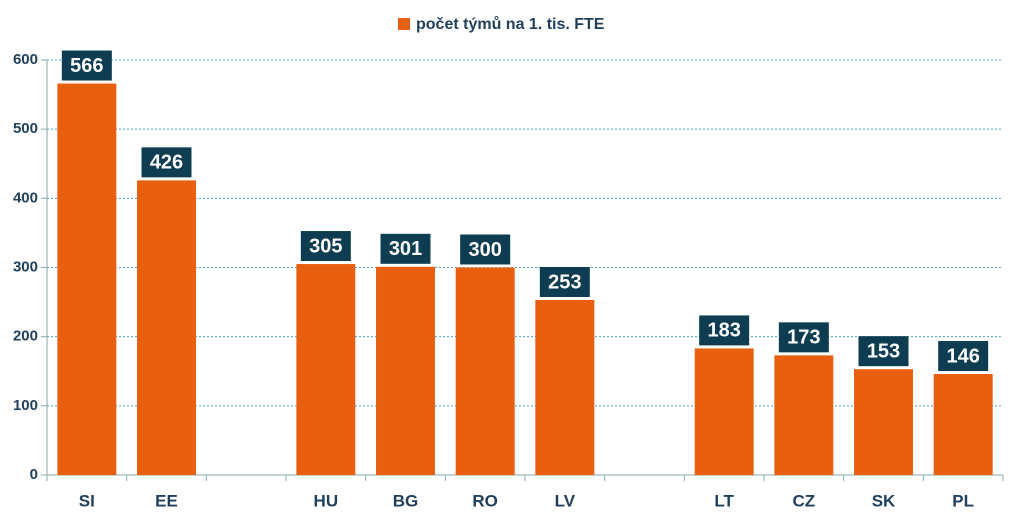 The height and width of the screenshot is (523, 1018). Describe the element at coordinates (565, 500) in the screenshot. I see `x-tick-label: LV` at that location.